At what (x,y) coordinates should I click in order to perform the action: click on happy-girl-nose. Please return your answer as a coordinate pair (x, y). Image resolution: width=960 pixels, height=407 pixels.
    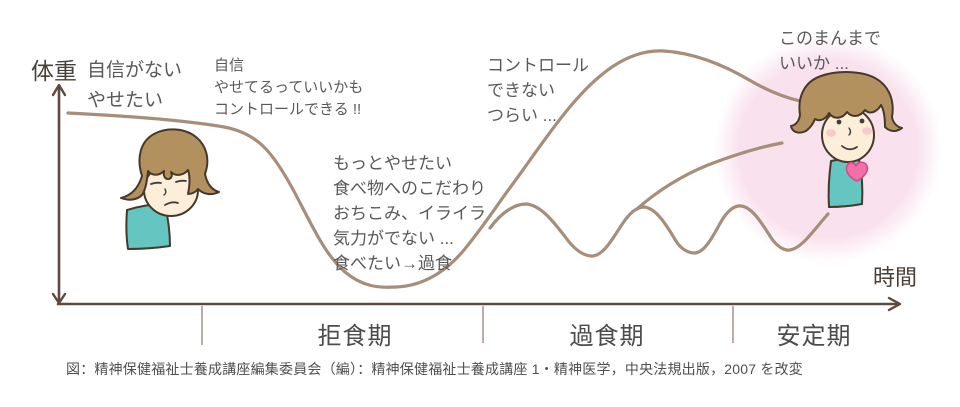
    Looking at the image, I should click on (850, 131).